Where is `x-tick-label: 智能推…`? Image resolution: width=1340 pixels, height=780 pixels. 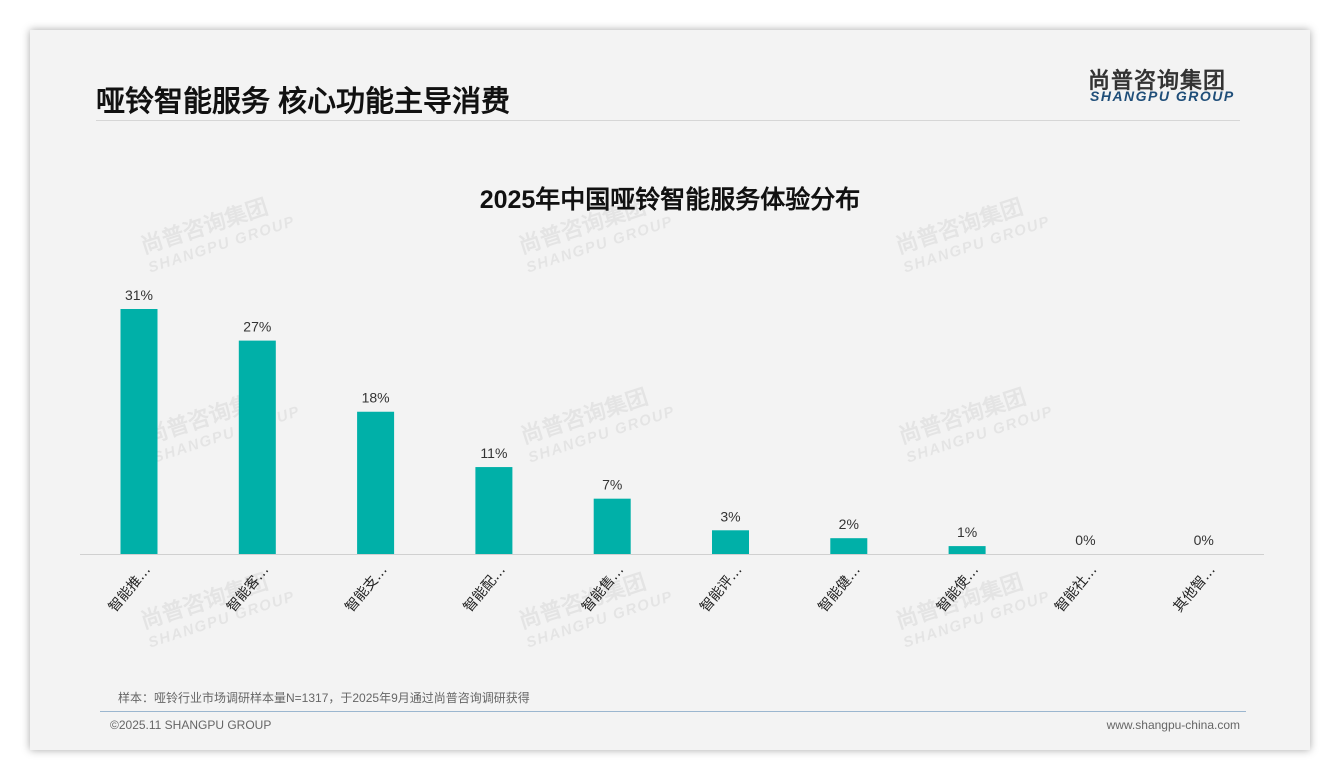
x-tick-label: 智能推… is located at coordinates (130, 588).